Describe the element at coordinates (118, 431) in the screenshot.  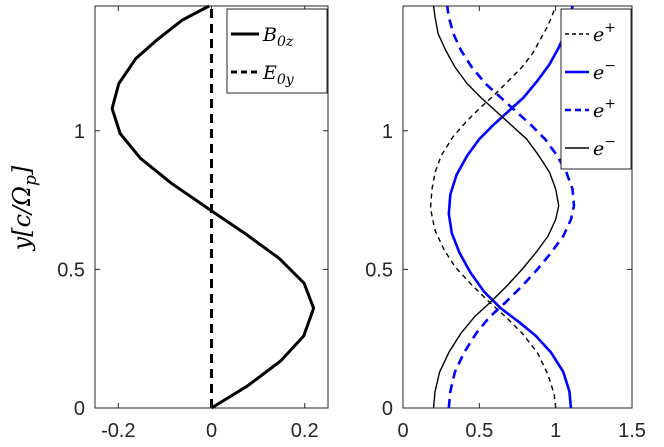
I see `left-xtick-label: -0.2` at that location.